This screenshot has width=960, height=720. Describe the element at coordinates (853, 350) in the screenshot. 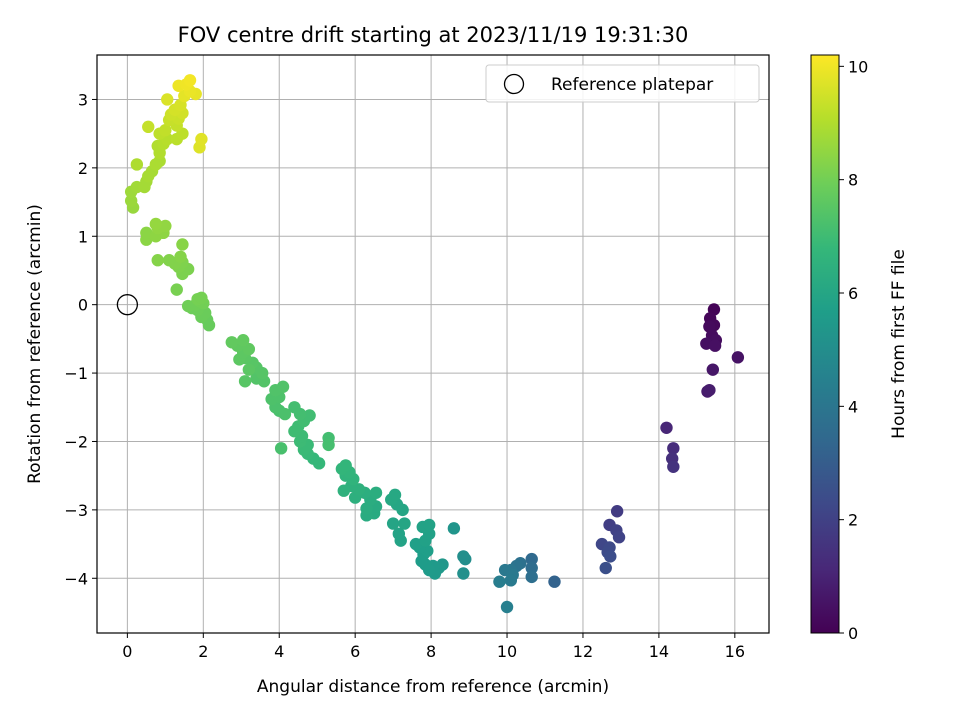

I see `colorbar-ticks: 0 2 4 6 8 10` at that location.